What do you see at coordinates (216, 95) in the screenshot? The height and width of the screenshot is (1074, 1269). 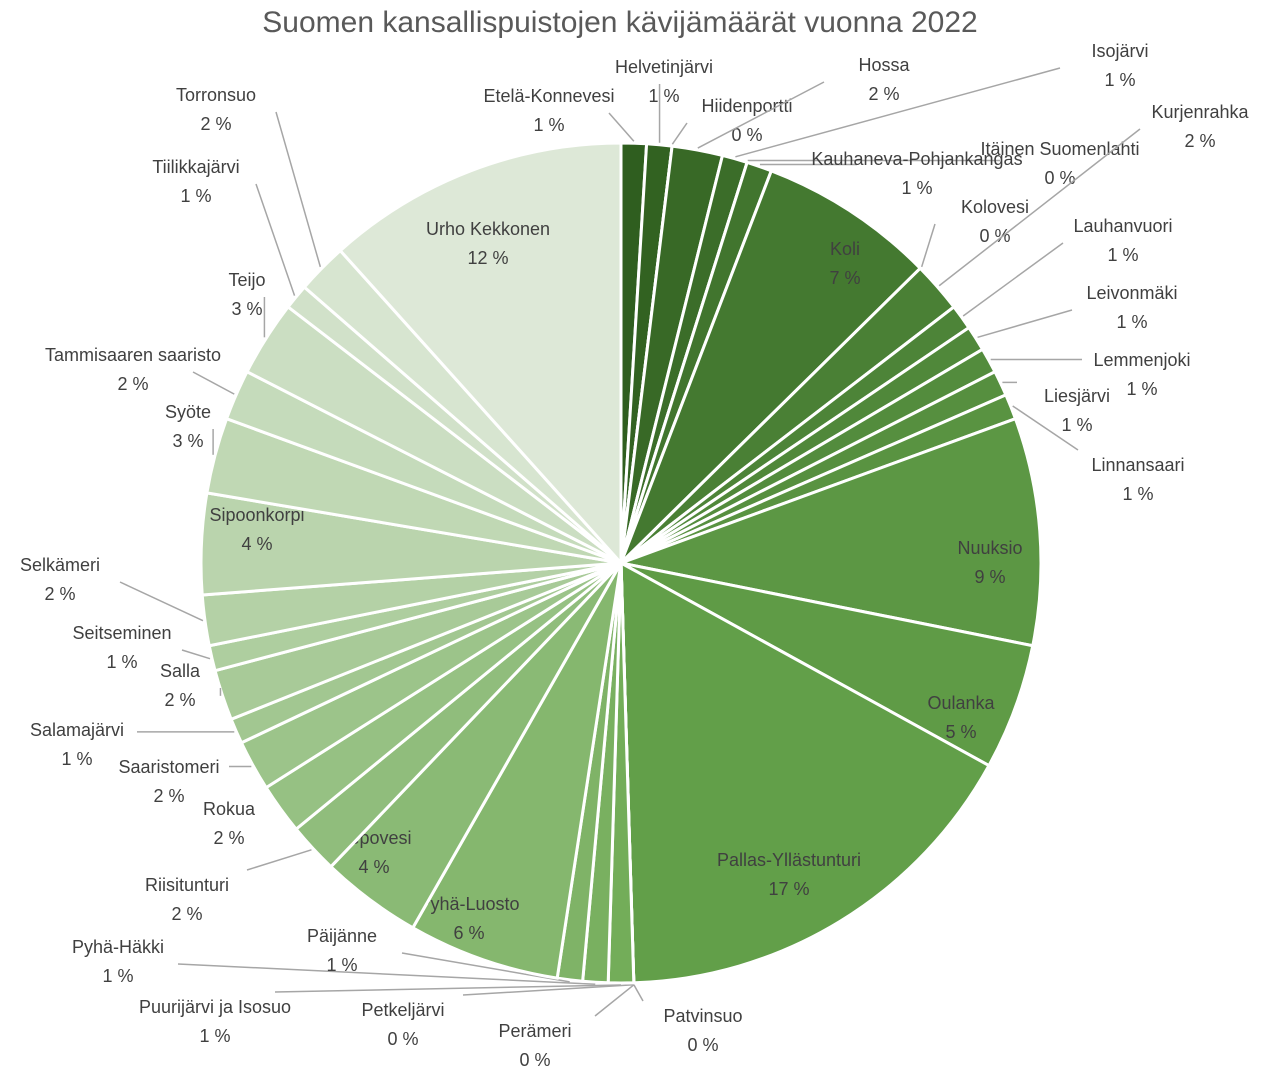 I see `slice-label: Torronsuo` at bounding box center [216, 95].